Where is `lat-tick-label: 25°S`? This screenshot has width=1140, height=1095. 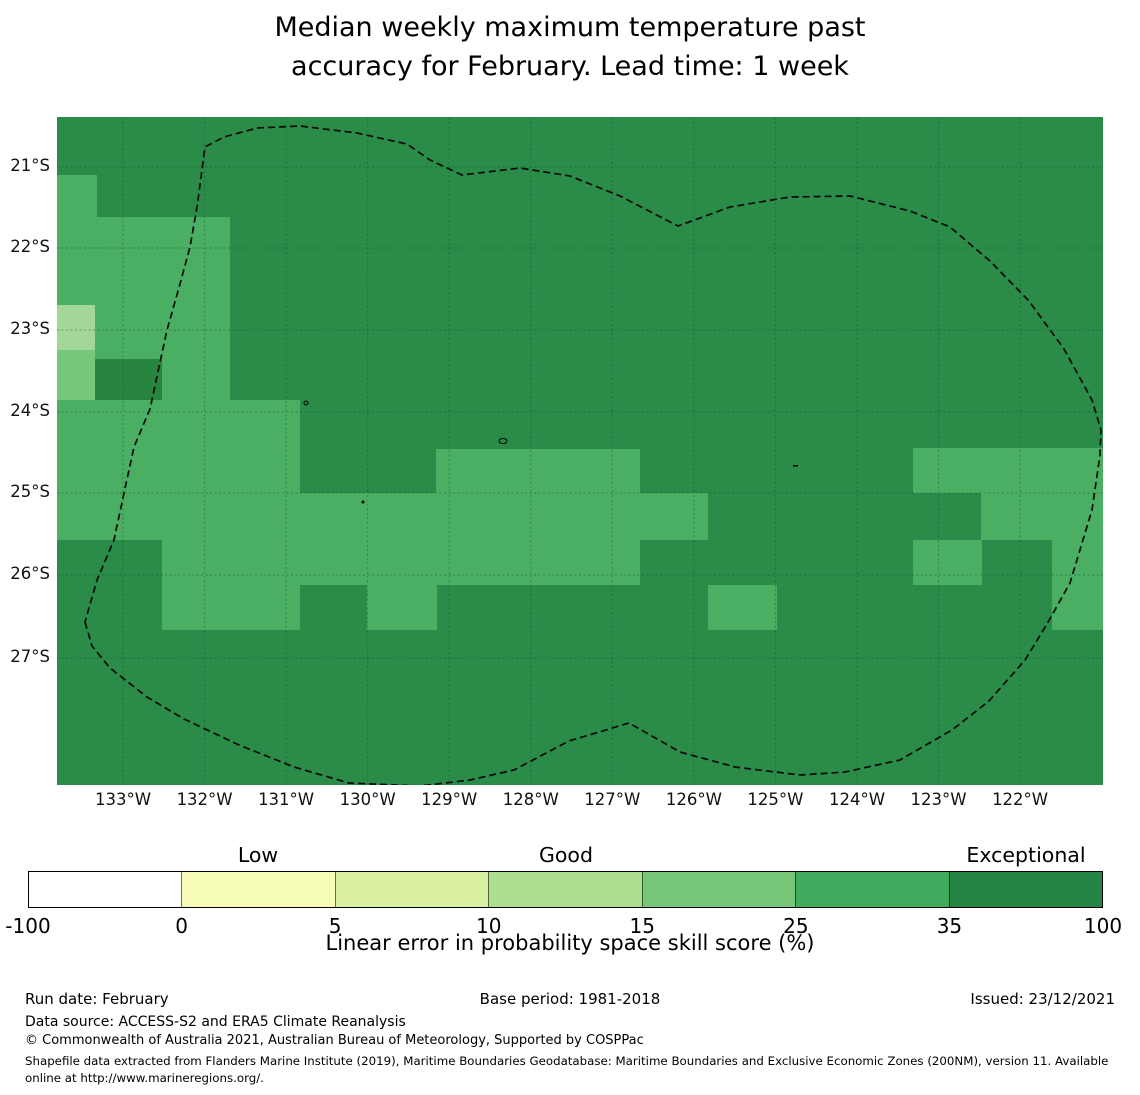 lat-tick-label: 25°S is located at coordinates (30, 491).